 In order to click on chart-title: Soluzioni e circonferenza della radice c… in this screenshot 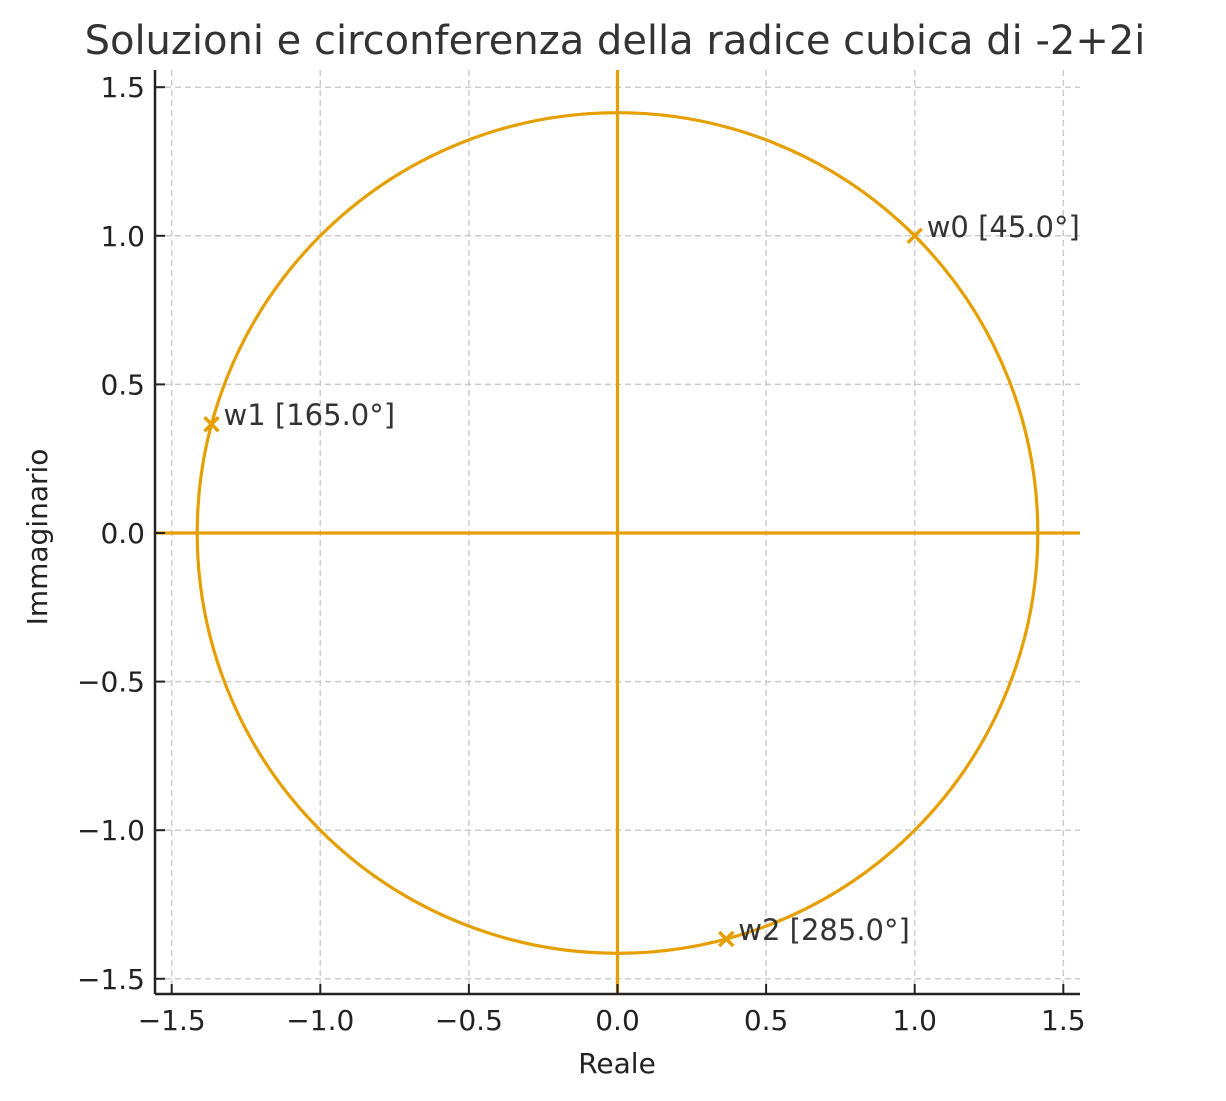, I will do `click(615, 41)`.